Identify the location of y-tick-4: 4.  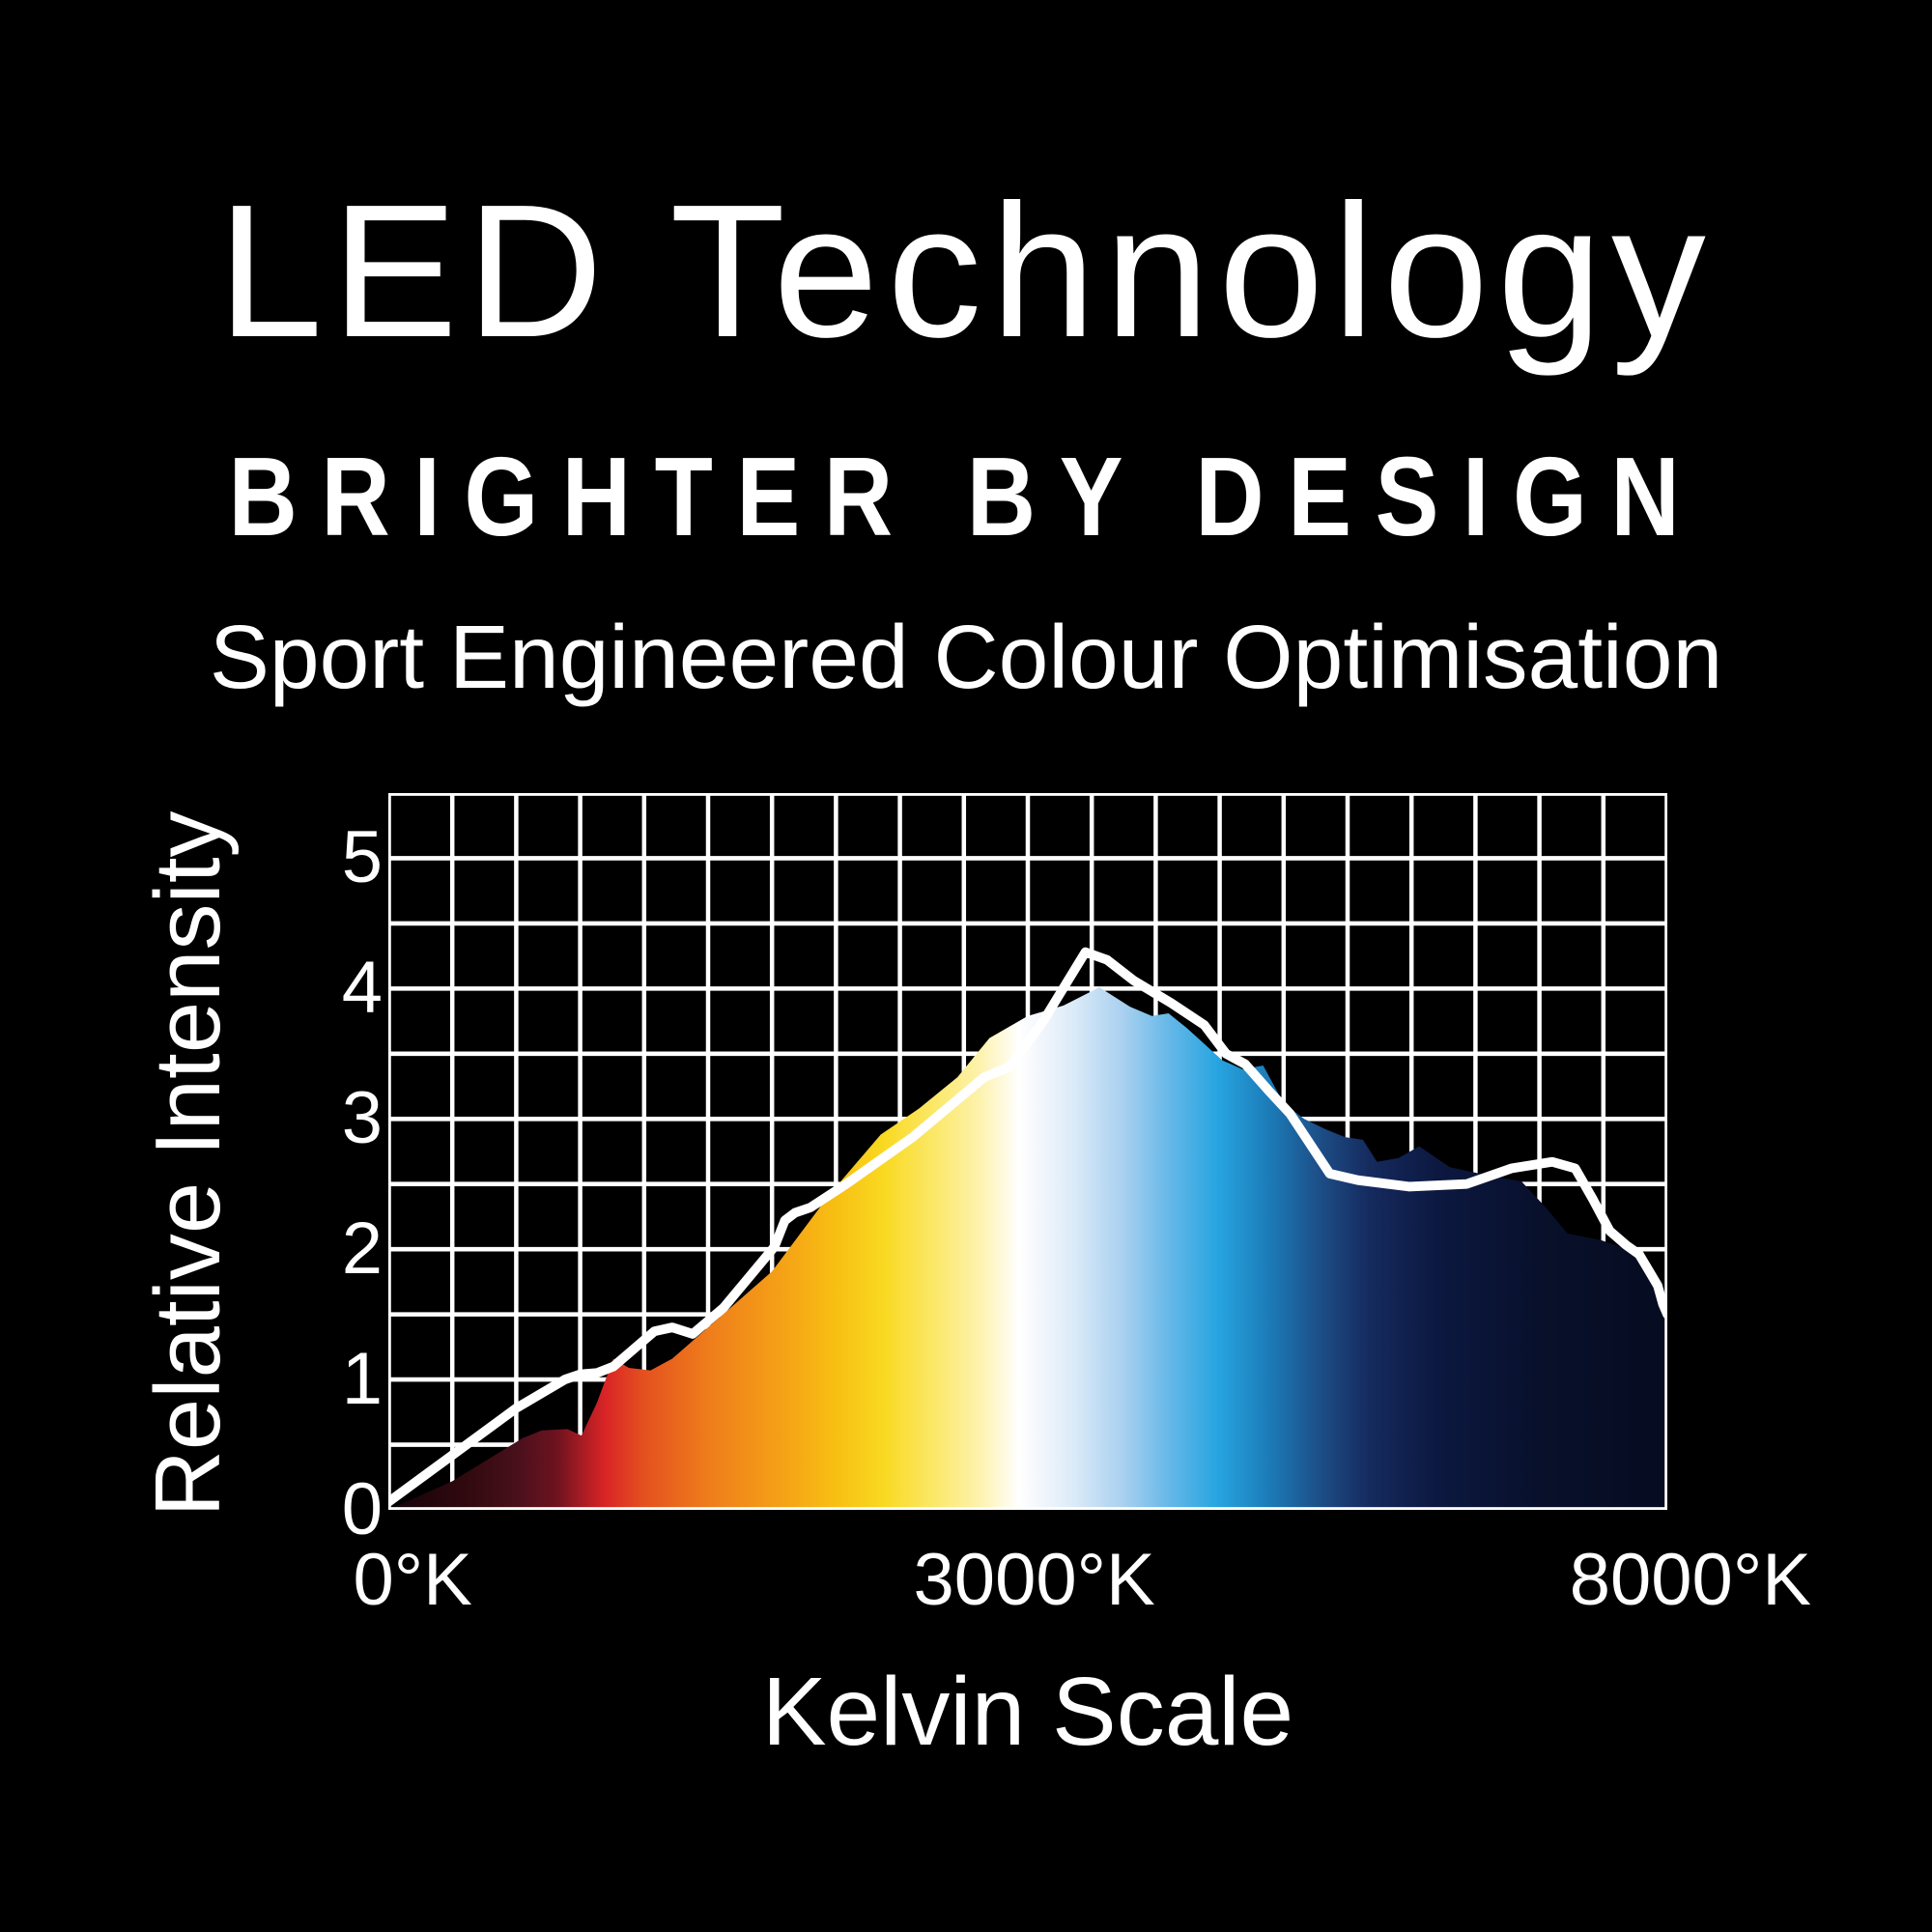
(362, 988).